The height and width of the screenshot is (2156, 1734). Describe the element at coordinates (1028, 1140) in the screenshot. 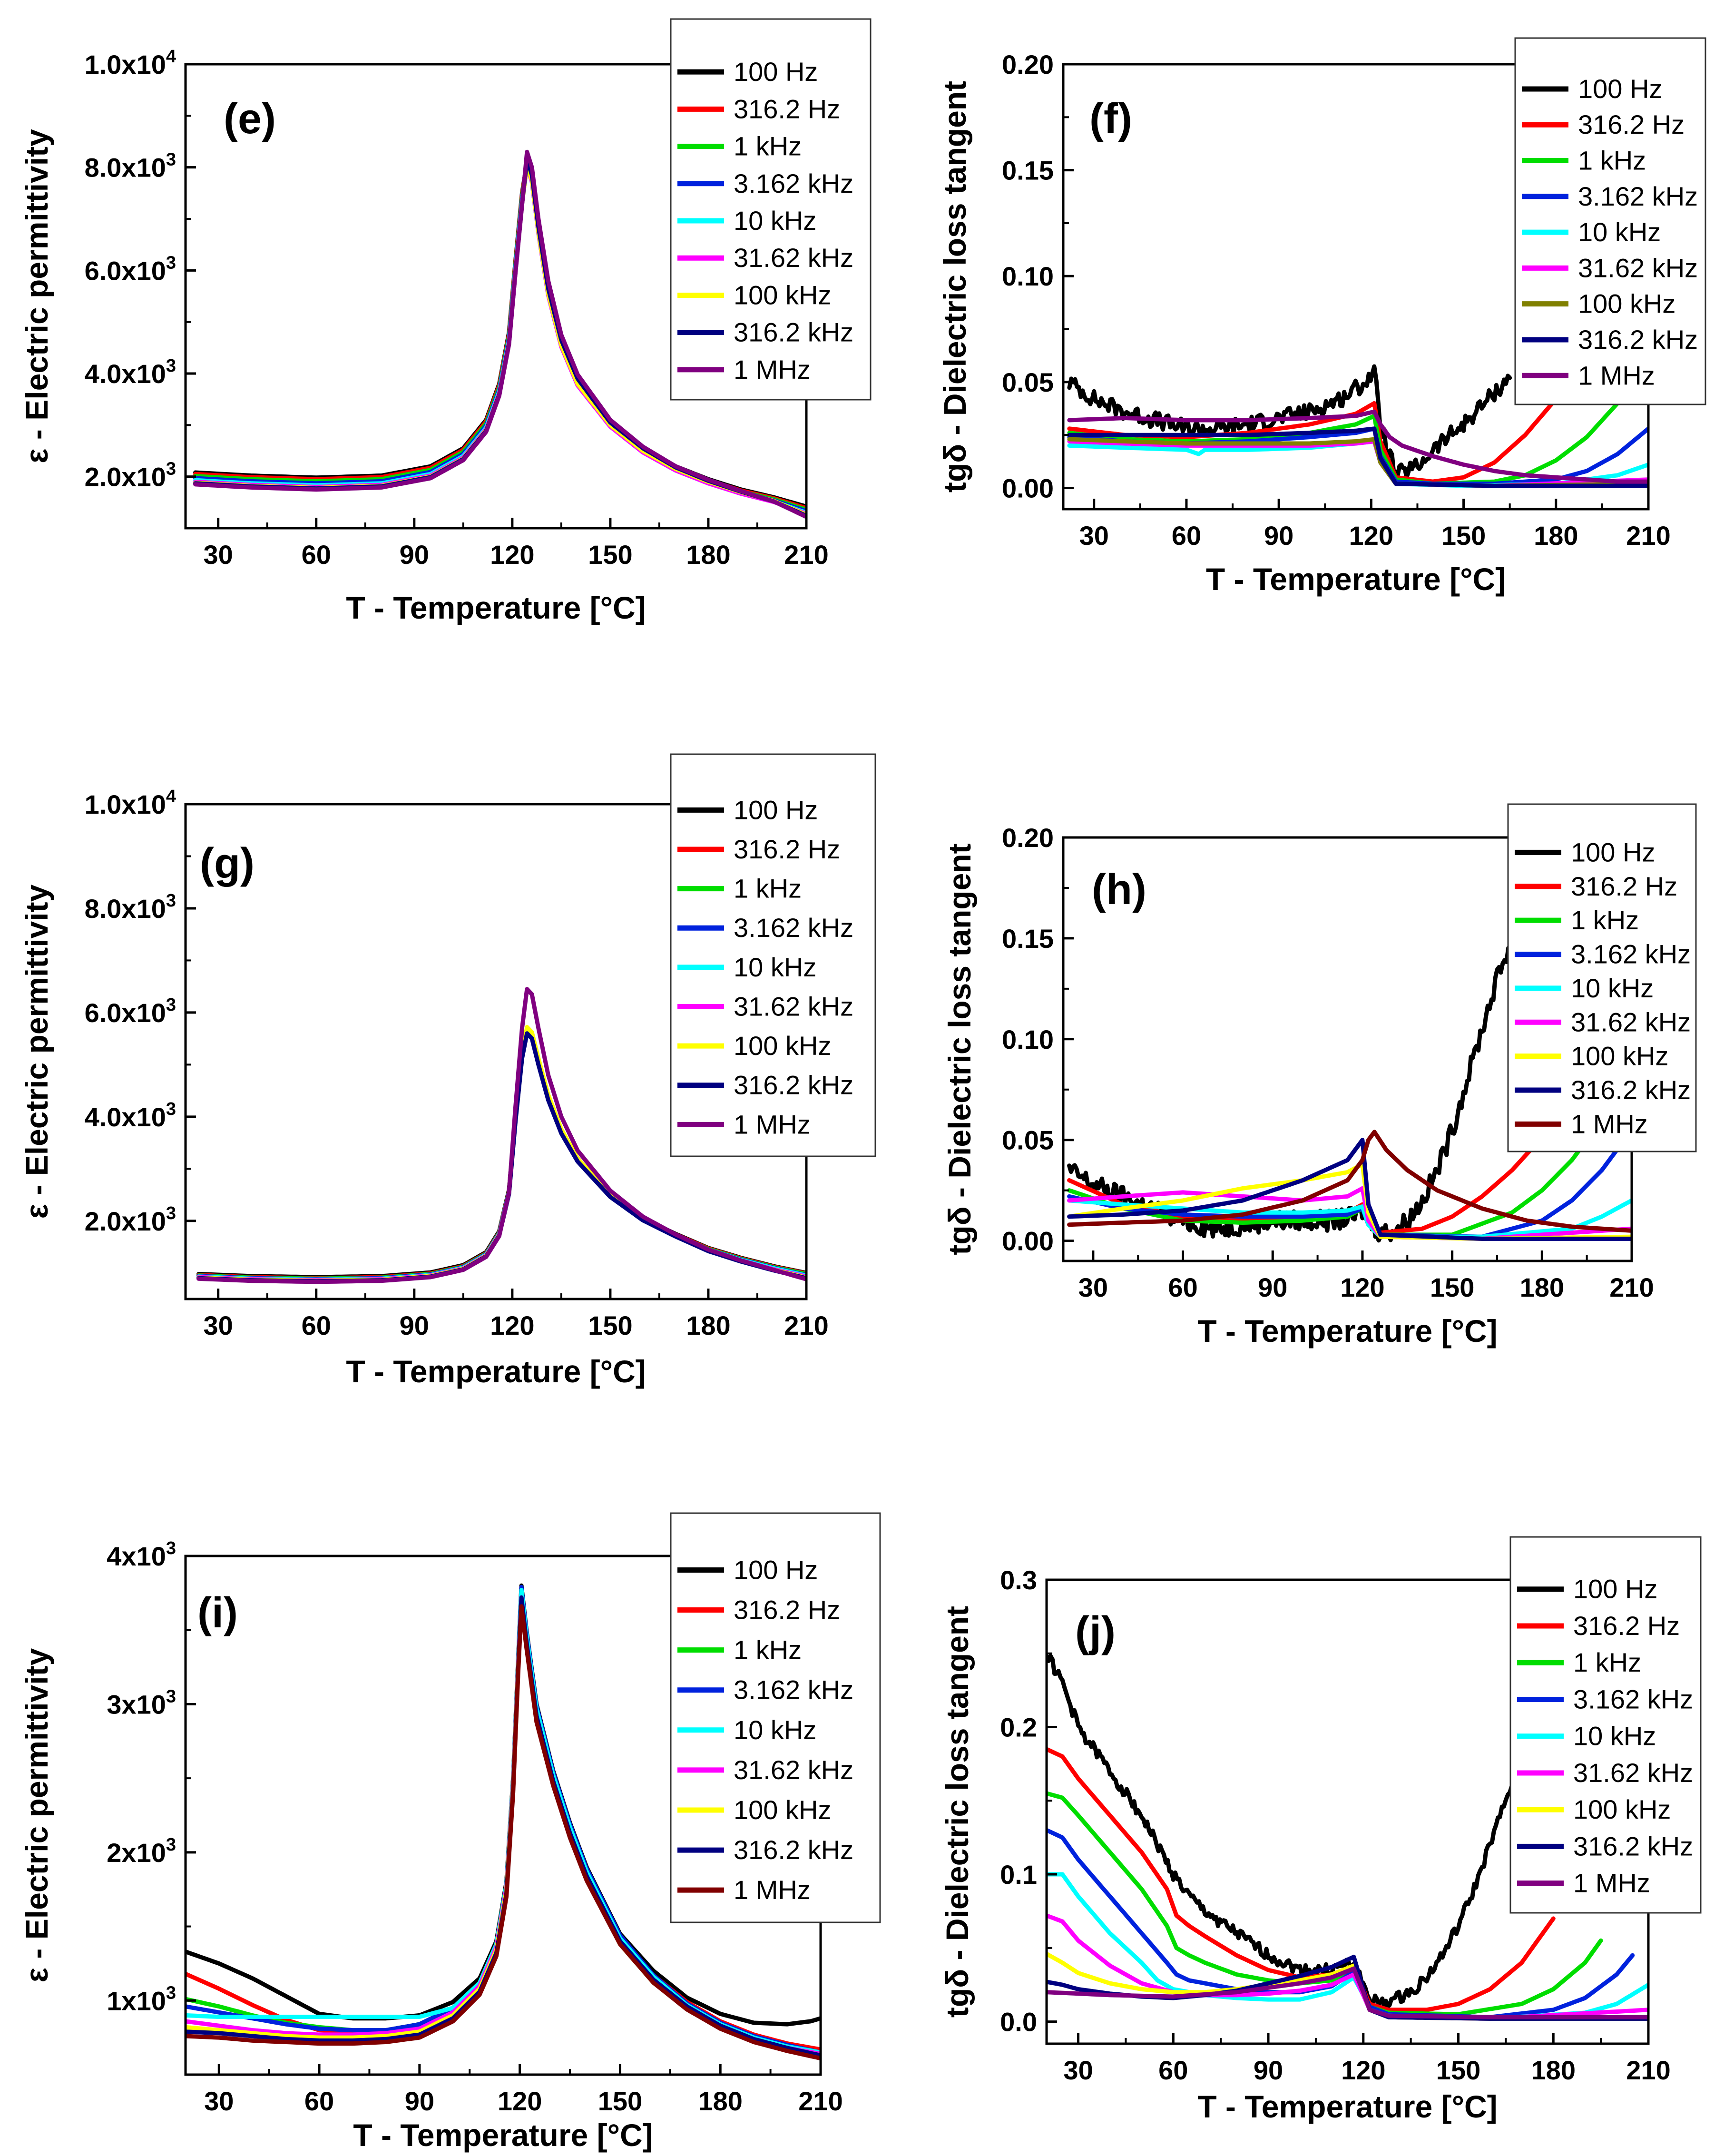

I see `y-tick-label: 0.05` at that location.